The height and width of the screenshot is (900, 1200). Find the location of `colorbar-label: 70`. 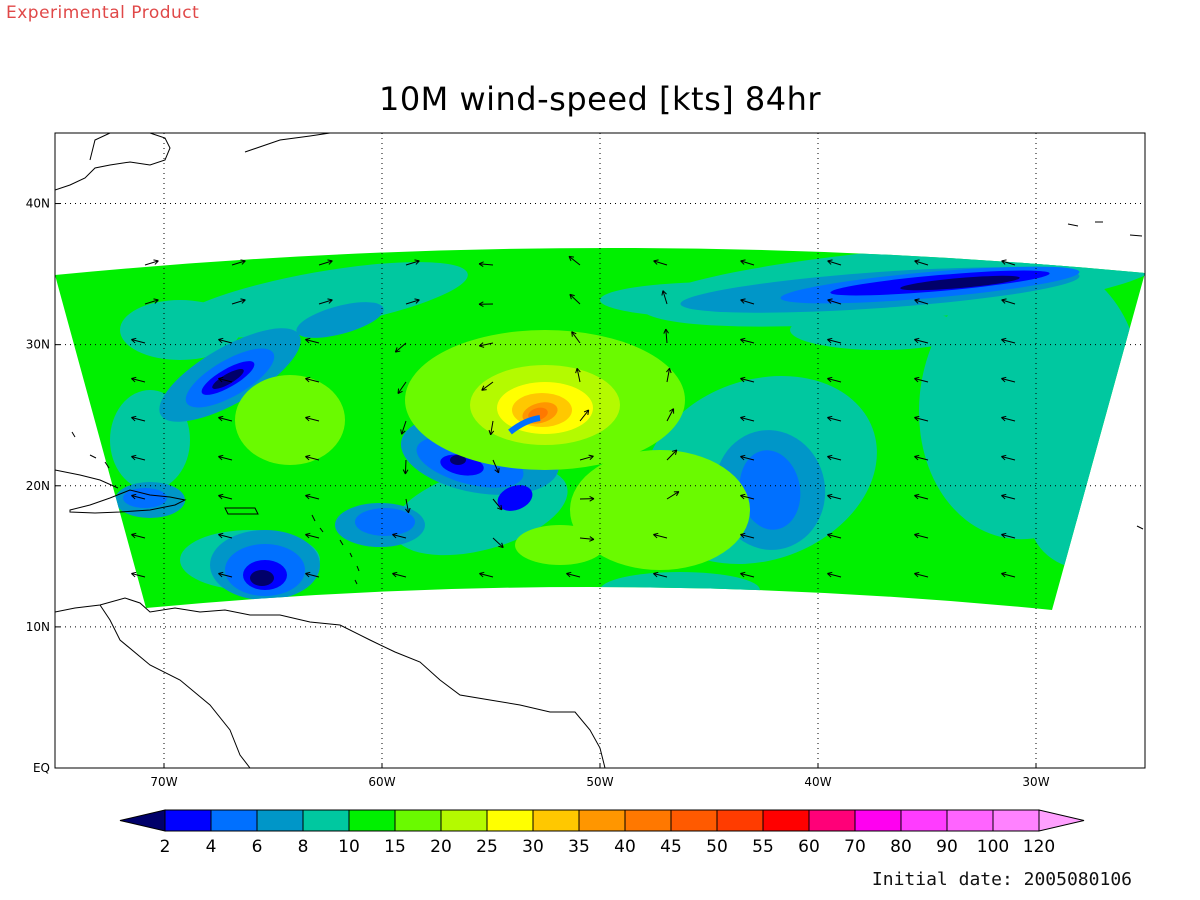

colorbar-label: 70 is located at coordinates (855, 847).